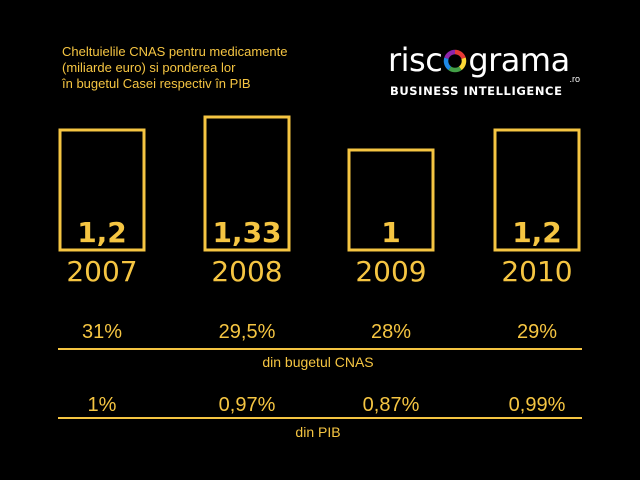 The height and width of the screenshot is (480, 640). I want to click on bar-2007, so click(102, 190).